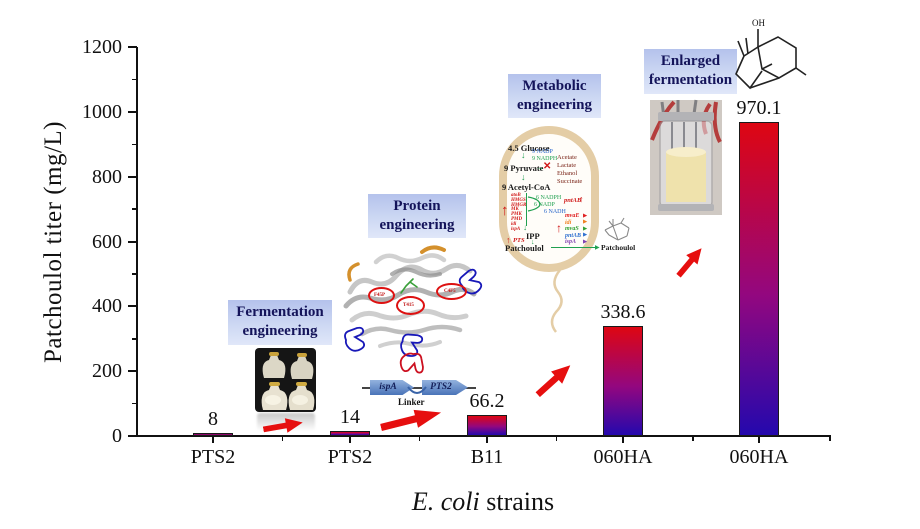  I want to click on pathway-intermediate: IPP, so click(533, 236).